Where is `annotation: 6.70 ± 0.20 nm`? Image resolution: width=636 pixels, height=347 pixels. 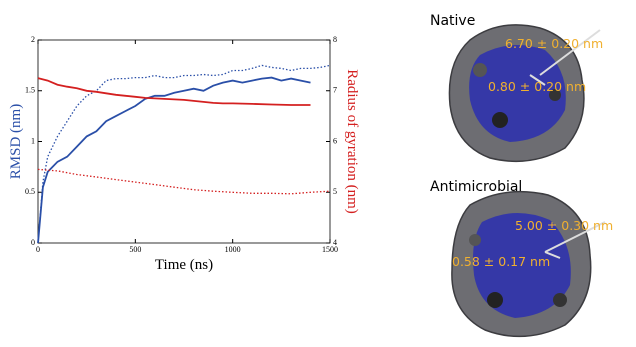
annotation: 6.70 ± 0.20 nm is located at coordinates (554, 43).